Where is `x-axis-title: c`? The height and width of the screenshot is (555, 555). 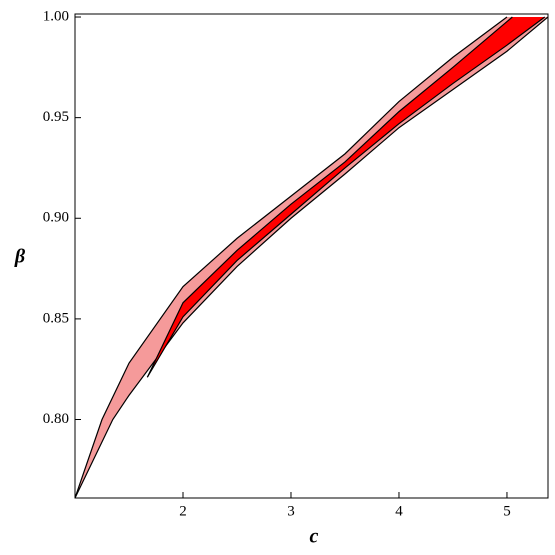
x-axis-title: c is located at coordinates (314, 537).